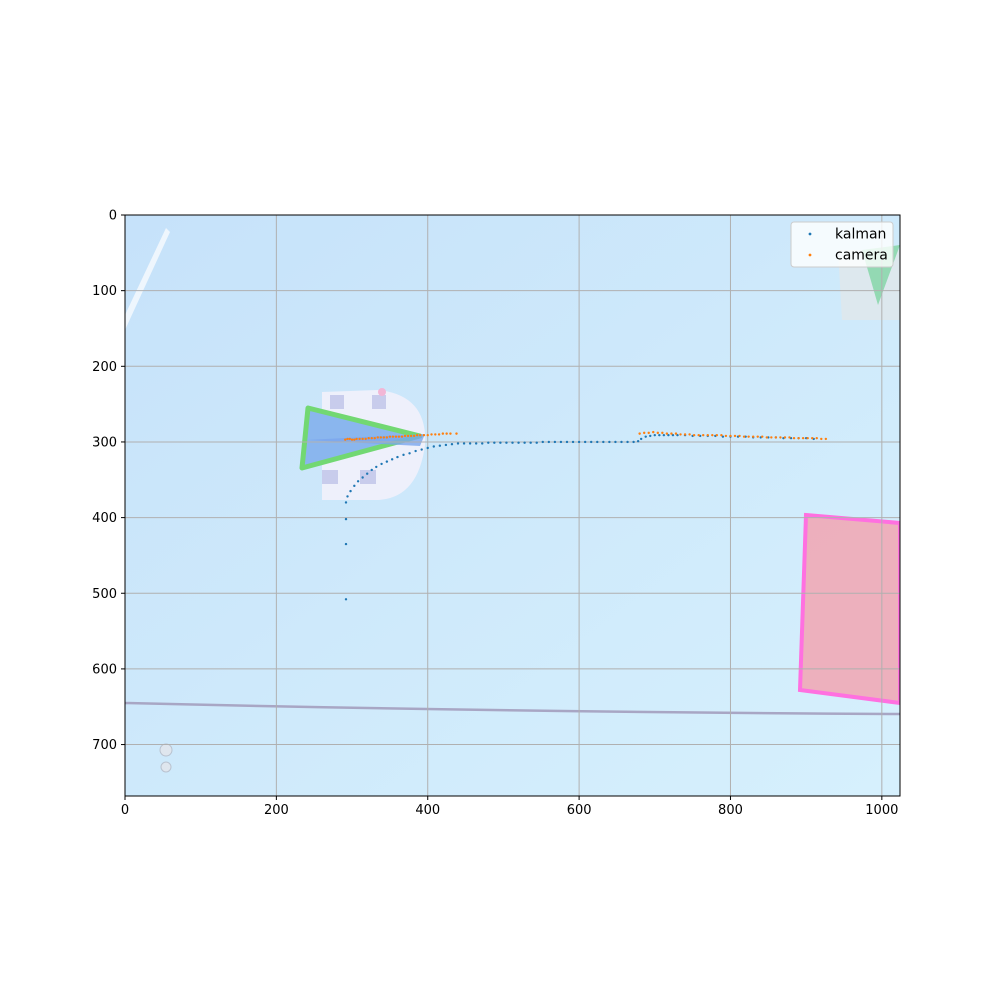 The height and width of the screenshot is (1000, 1000). What do you see at coordinates (104, 367) in the screenshot?
I see `y-tick-label: 200` at bounding box center [104, 367].